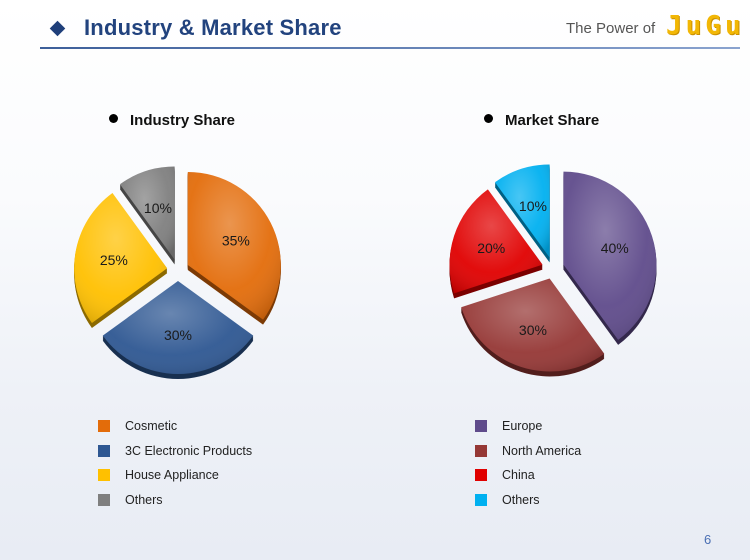  I want to click on market-legend: Europe North America China Others, so click(528, 463).